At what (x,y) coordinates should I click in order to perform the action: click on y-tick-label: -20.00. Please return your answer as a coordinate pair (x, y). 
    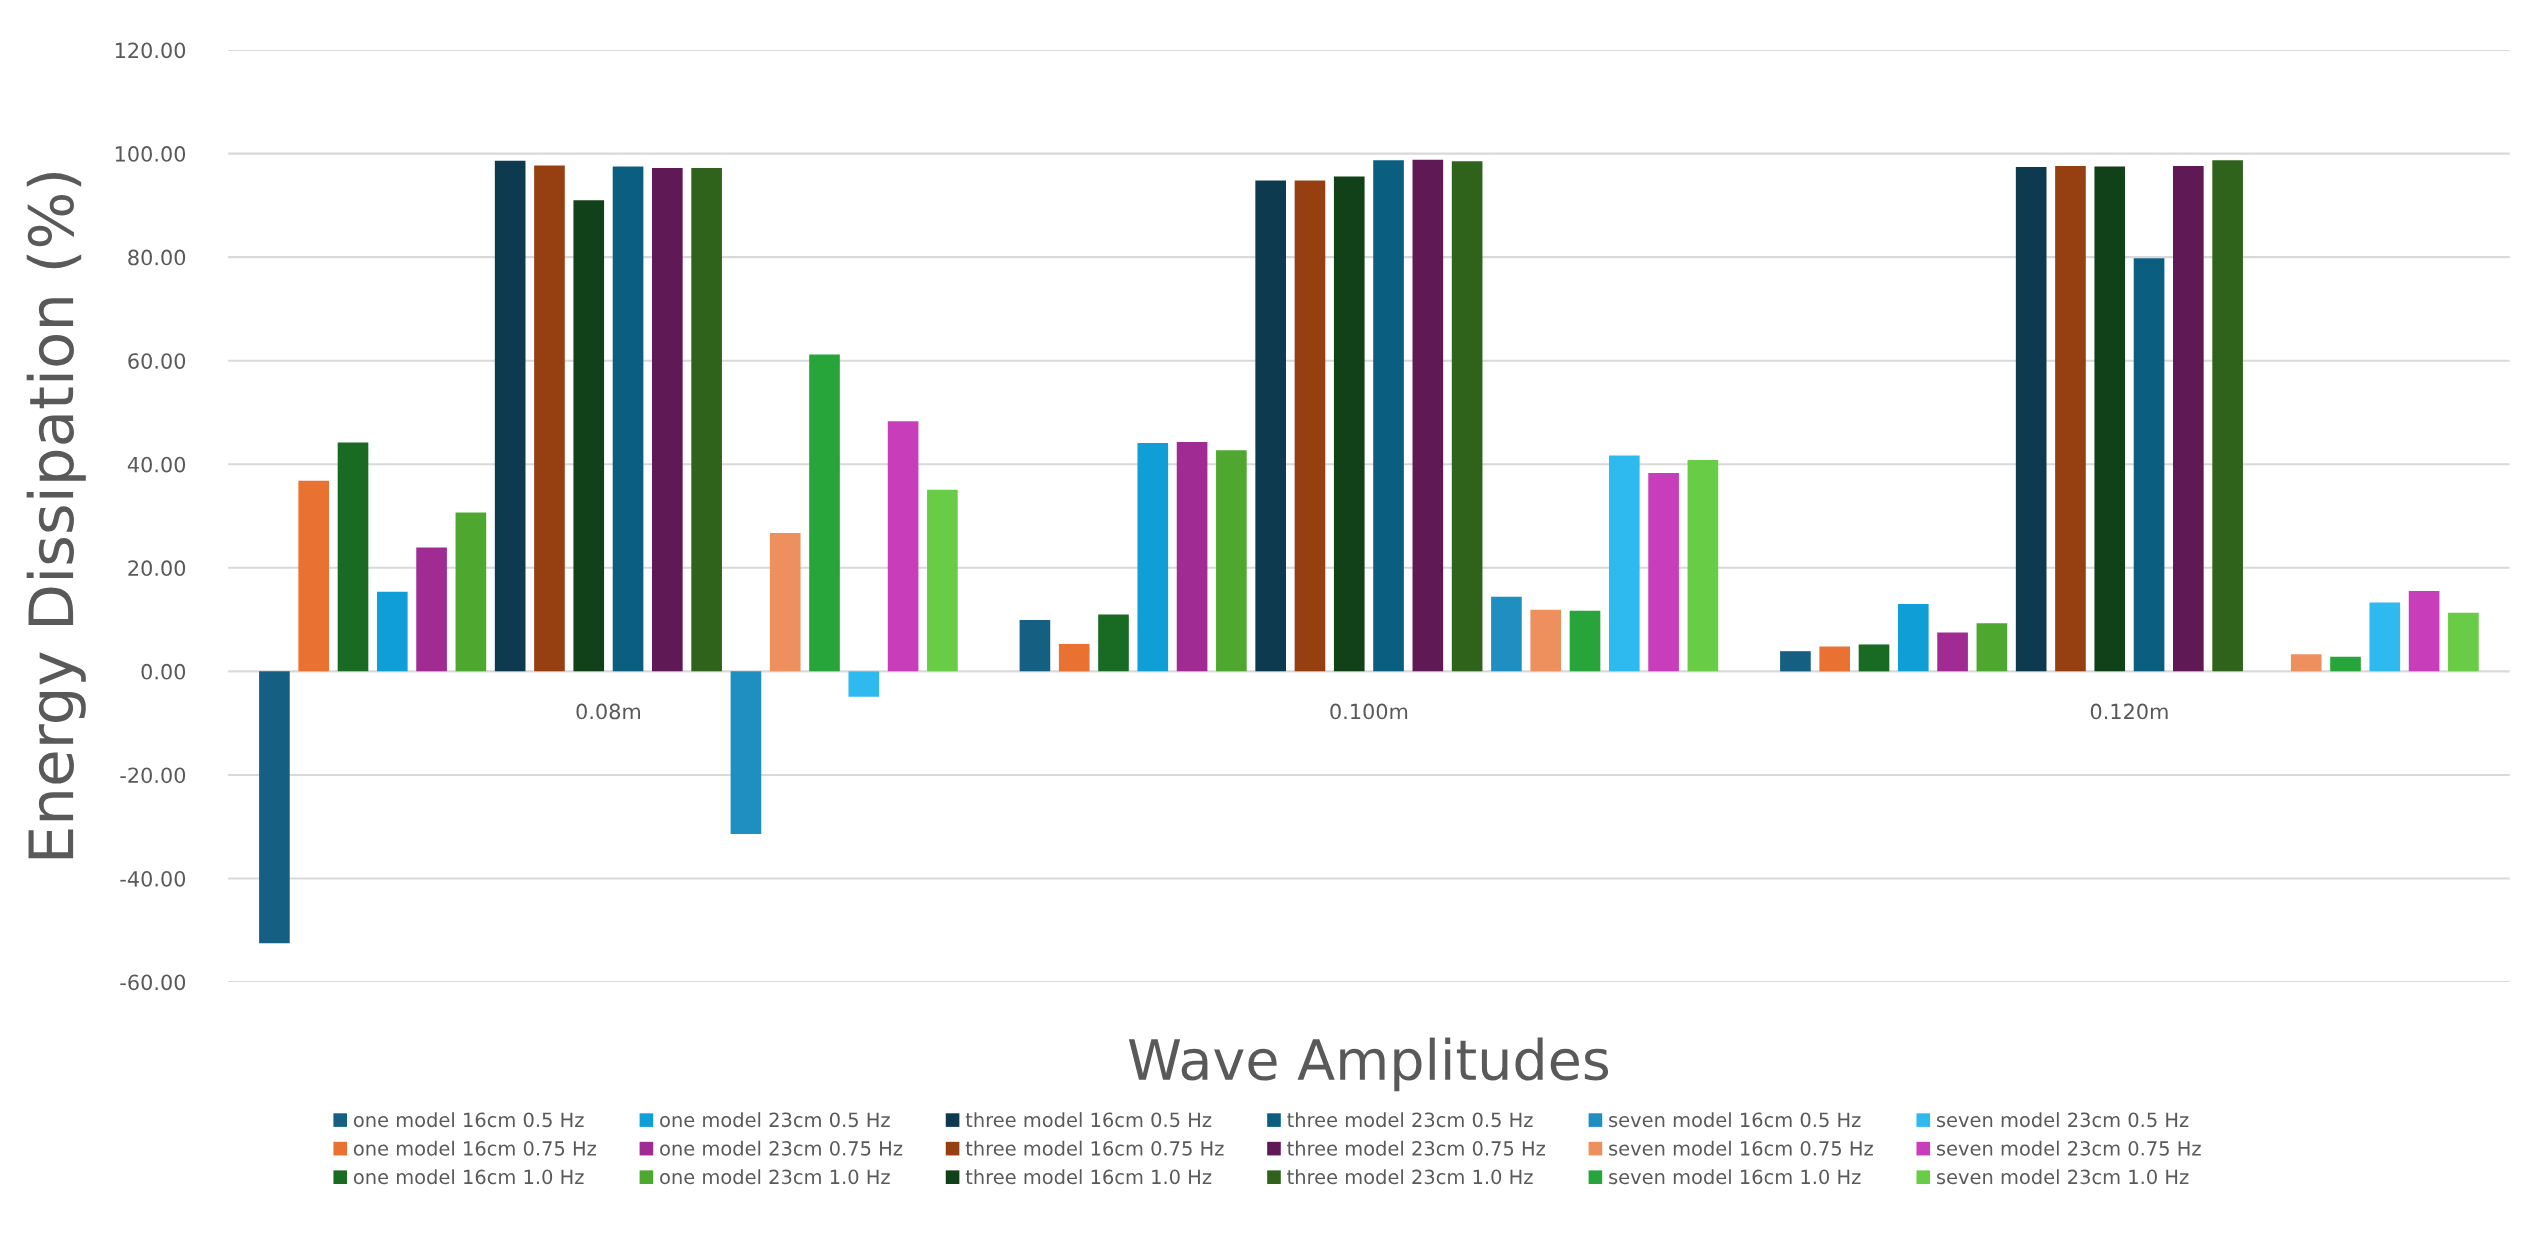
    Looking at the image, I should click on (153, 775).